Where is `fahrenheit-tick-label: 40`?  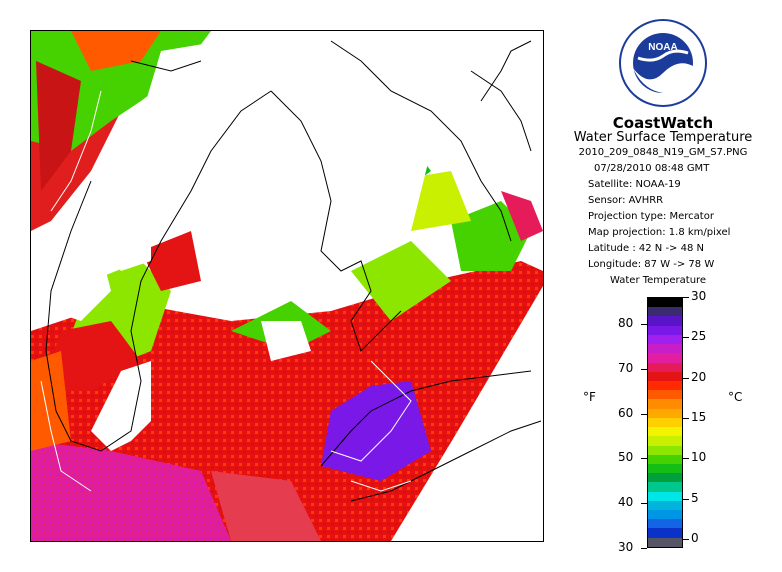 fahrenheit-tick-label: 40 is located at coordinates (626, 502).